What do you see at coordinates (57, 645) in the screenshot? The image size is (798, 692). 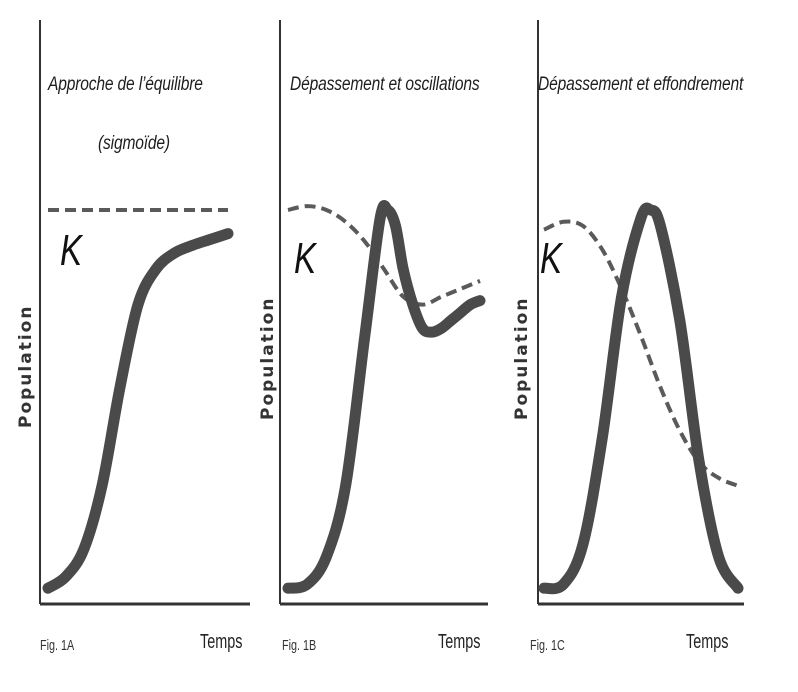 I see `figure-label: Fig. 1A` at bounding box center [57, 645].